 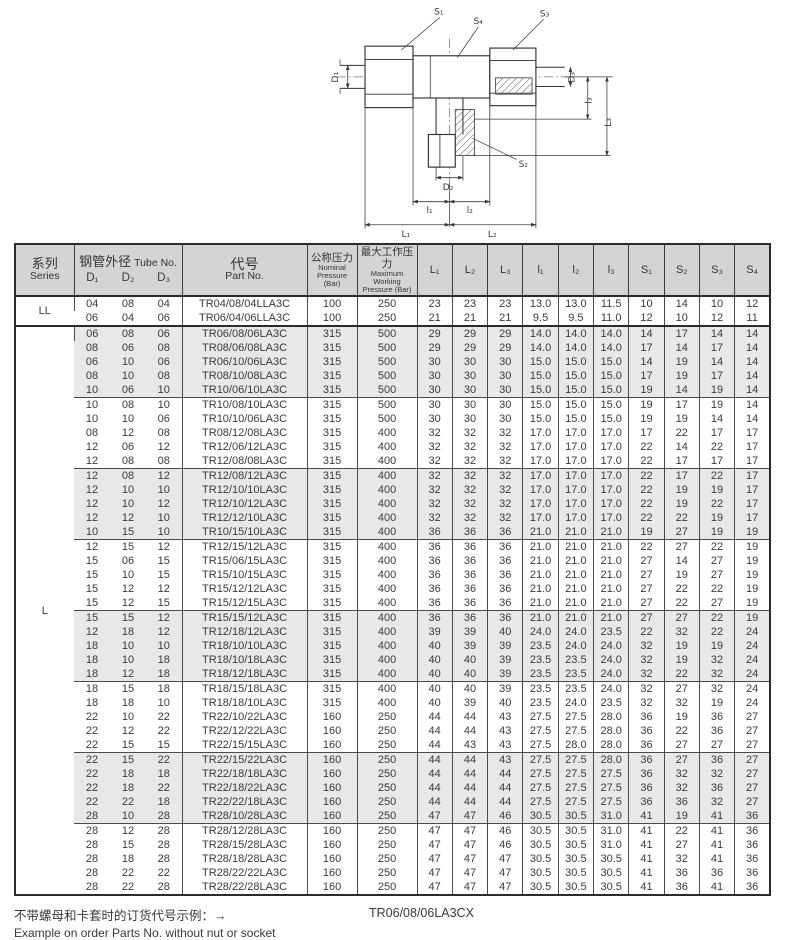 What do you see at coordinates (244, 774) in the screenshot?
I see `part-no-cell: TR22/18/18LA3C` at bounding box center [244, 774].